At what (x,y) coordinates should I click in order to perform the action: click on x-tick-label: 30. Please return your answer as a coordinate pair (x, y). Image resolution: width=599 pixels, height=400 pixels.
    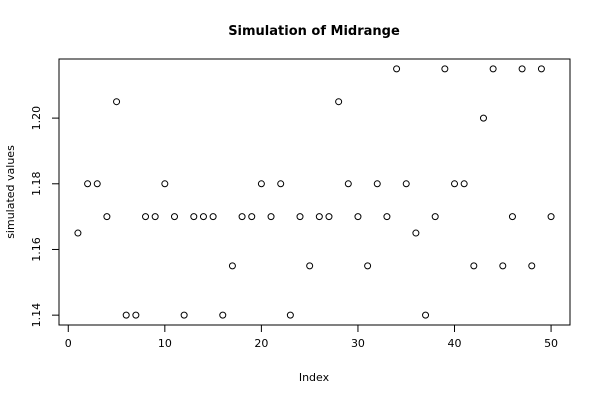
    Looking at the image, I should click on (358, 343).